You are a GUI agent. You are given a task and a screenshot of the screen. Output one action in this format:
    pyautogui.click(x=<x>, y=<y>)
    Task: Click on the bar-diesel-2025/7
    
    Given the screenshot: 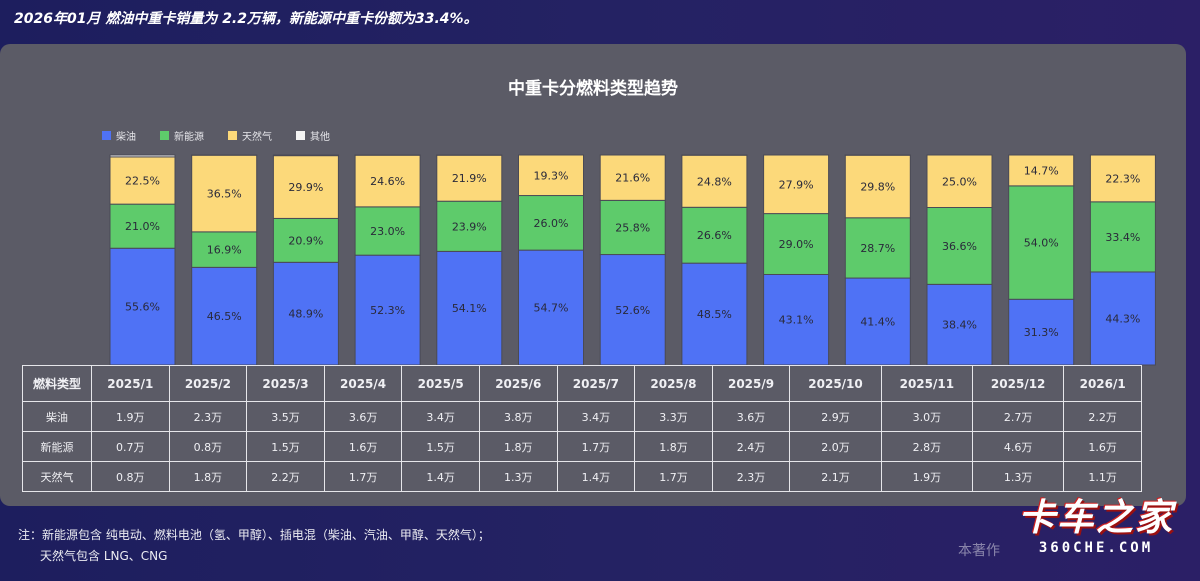 What is the action you would take?
    pyautogui.click(x=632, y=310)
    